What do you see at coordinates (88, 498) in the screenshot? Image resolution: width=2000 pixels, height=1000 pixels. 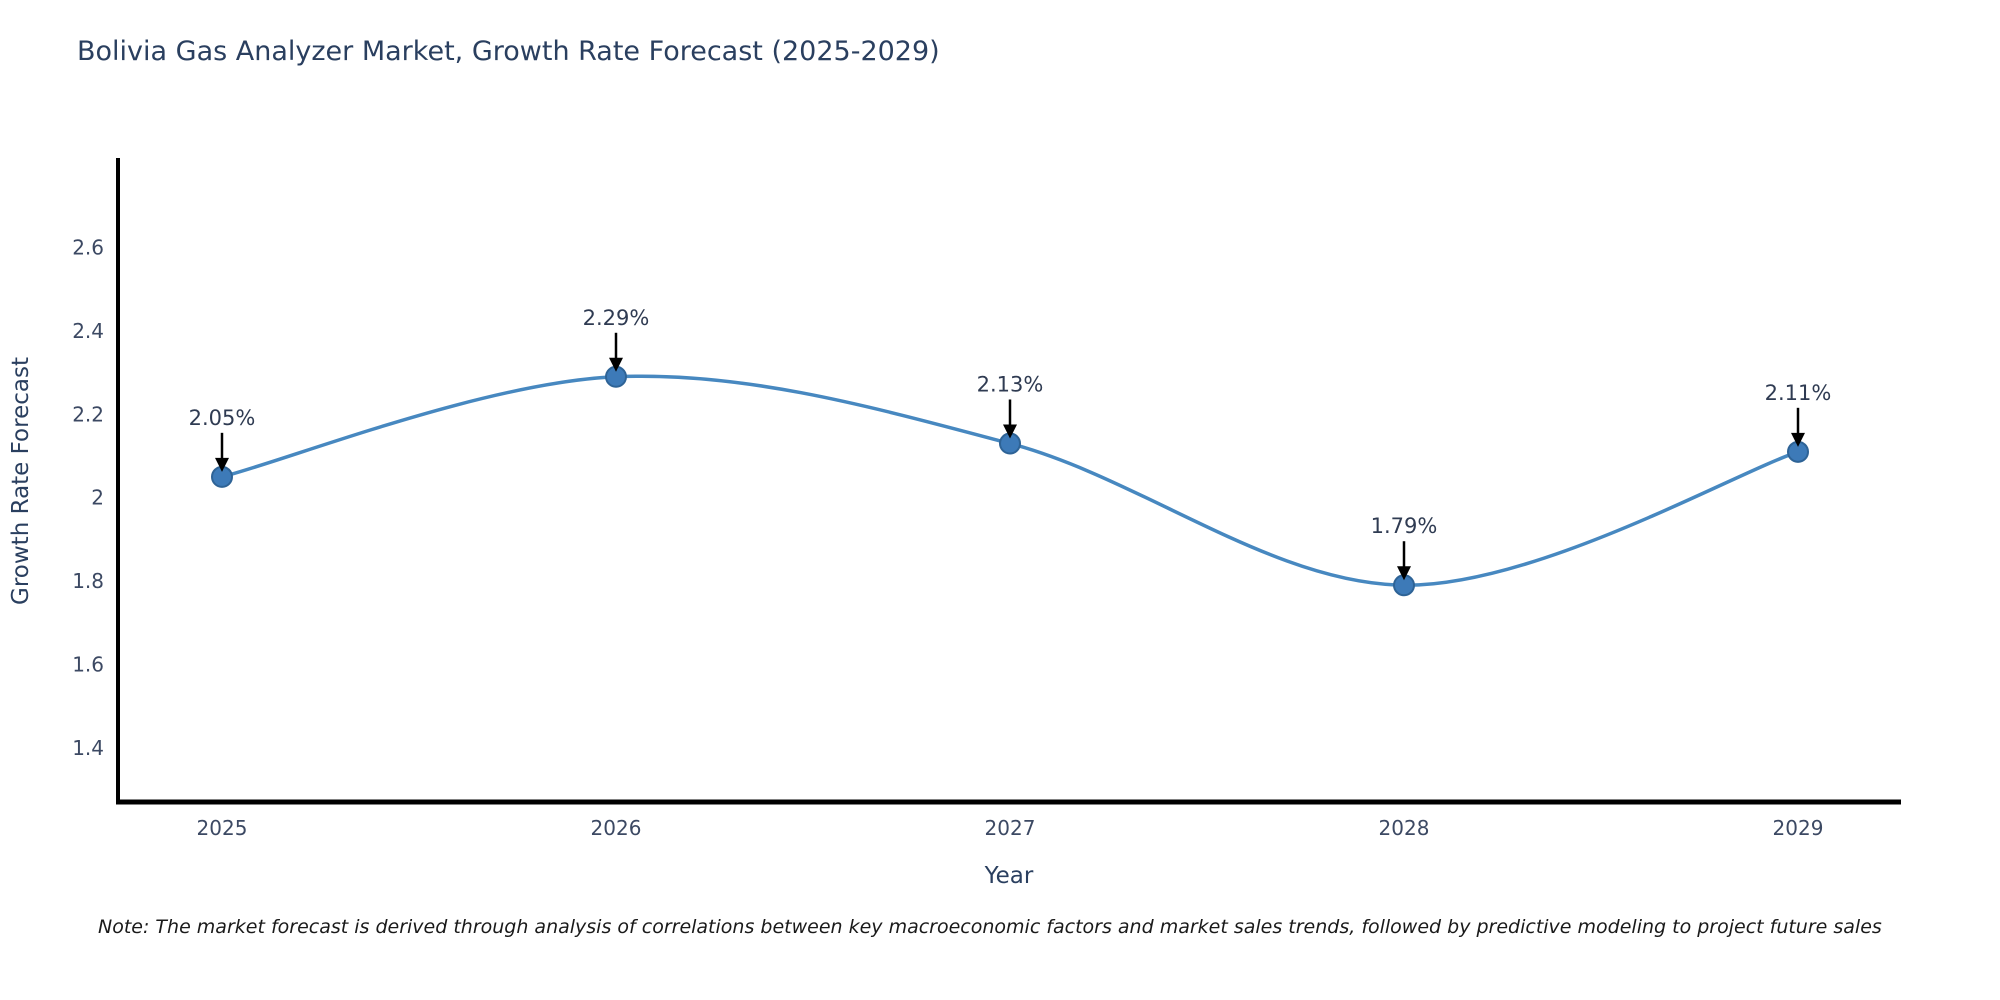 I see `y-axis-tick-labels: 1.4 1.6 1.8 2 2.2 2.4 2.6` at bounding box center [88, 498].